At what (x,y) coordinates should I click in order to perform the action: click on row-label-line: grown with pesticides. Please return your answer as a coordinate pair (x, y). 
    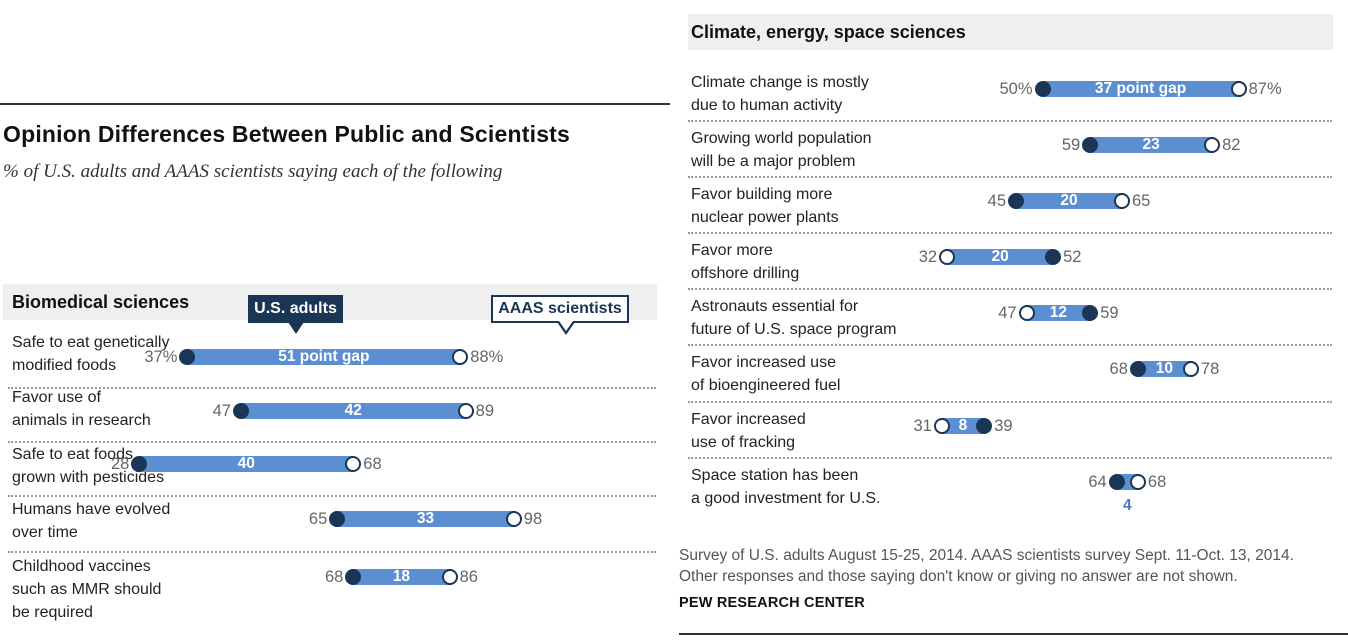
    Looking at the image, I should click on (88, 477).